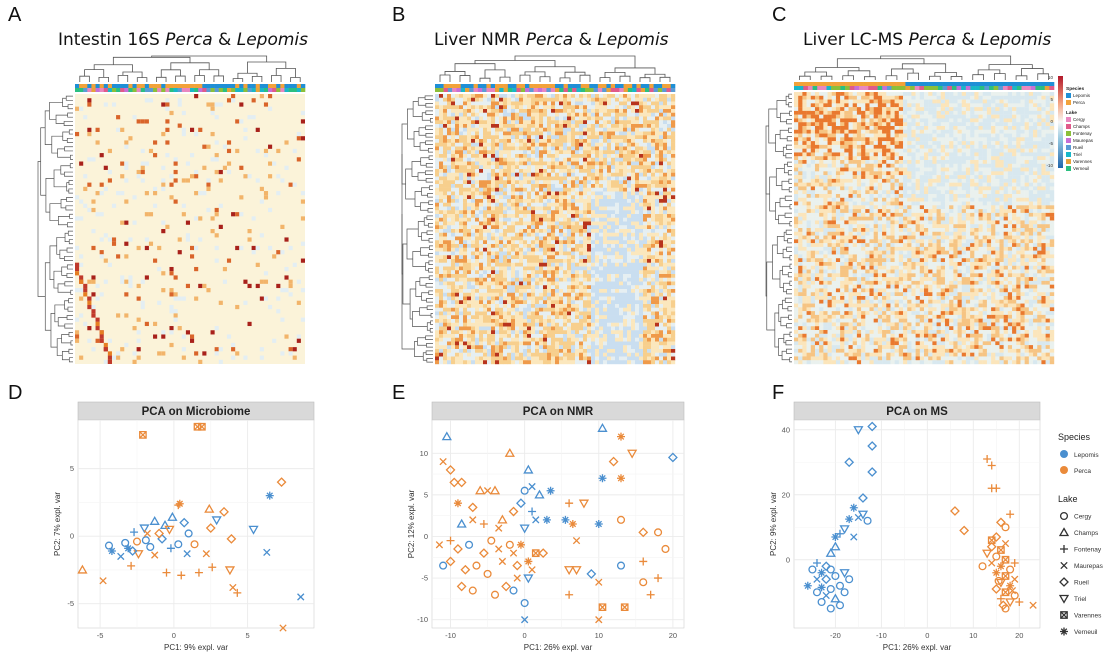 The height and width of the screenshot is (662, 1112). I want to click on heatmap-c-row-dendrogram, so click(778, 228).